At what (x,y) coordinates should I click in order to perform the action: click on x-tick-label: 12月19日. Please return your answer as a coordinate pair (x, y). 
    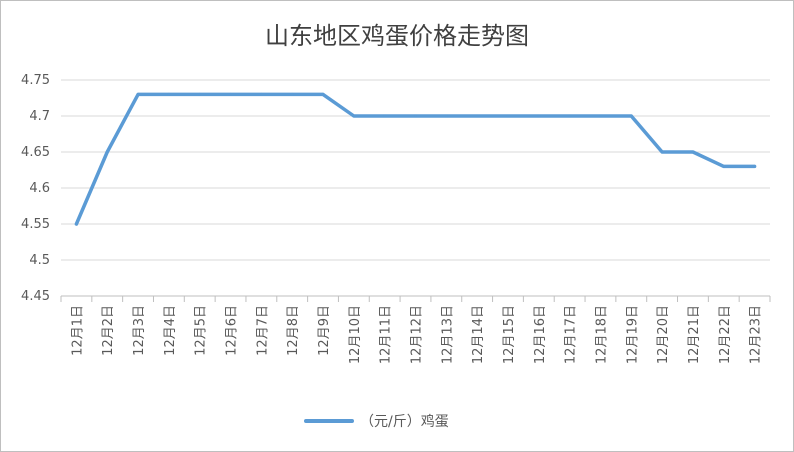
    Looking at the image, I should click on (632, 334).